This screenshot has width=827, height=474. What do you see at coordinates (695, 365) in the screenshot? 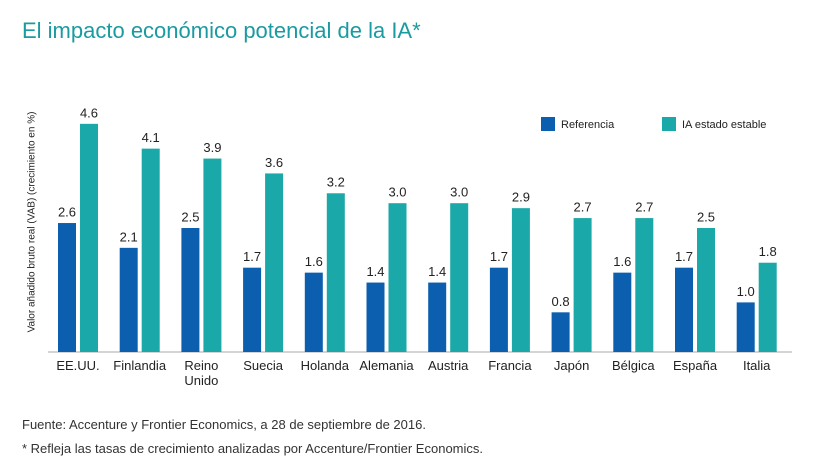
I see `x-tick-label: España` at bounding box center [695, 365].